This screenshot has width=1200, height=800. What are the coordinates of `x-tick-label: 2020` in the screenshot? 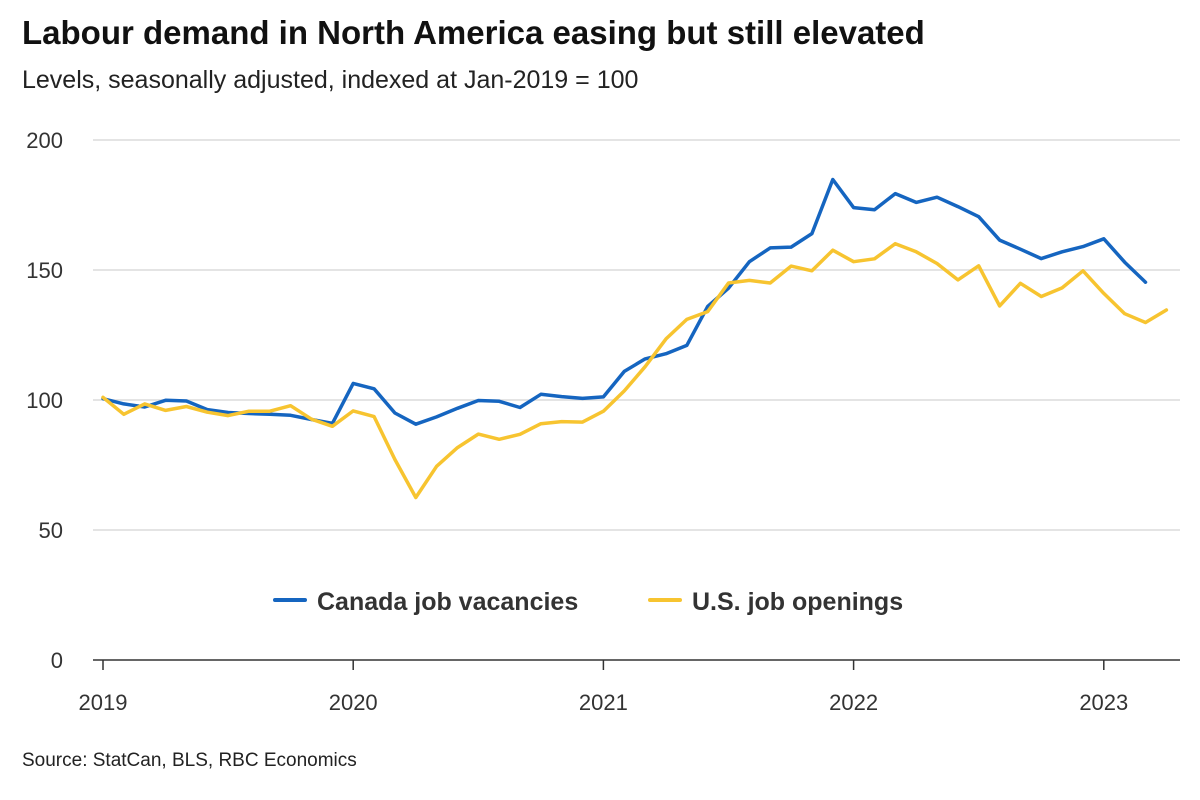 It's located at (353, 702).